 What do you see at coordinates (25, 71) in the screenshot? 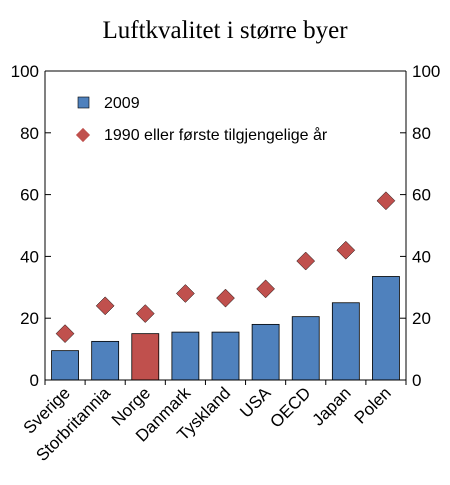
I see `y-tick-label-left: 100` at bounding box center [25, 71].